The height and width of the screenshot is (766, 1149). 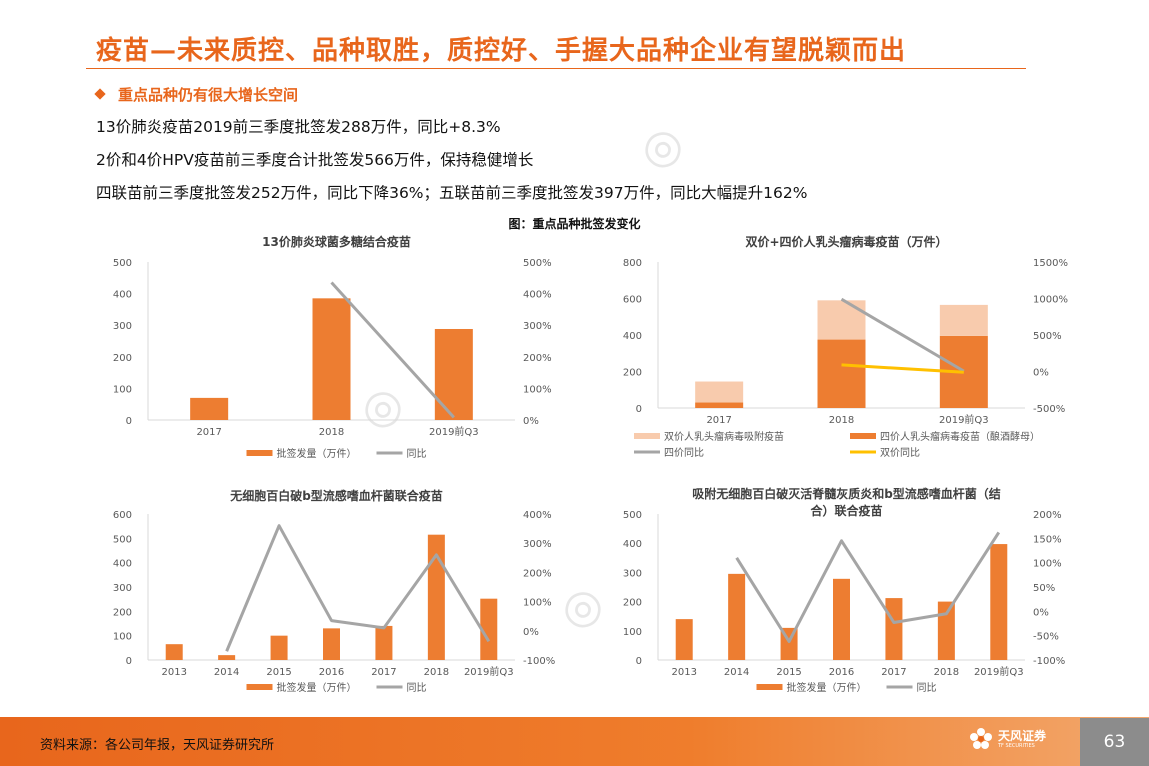 I want to click on chart-title: 双价+四价人乳头瘤病毒疫苗（万件）, so click(x=846, y=241).